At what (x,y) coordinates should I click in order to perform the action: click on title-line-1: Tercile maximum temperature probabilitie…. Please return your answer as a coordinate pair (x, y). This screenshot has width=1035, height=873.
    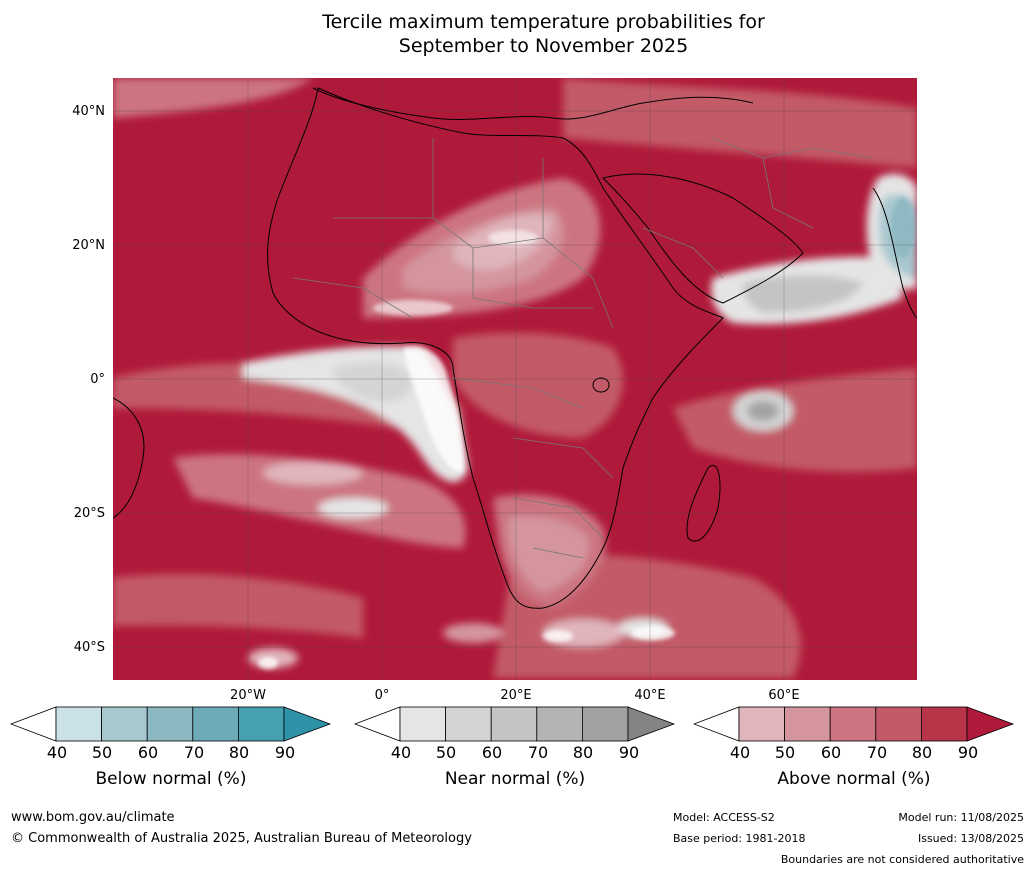
    Looking at the image, I should click on (543, 22).